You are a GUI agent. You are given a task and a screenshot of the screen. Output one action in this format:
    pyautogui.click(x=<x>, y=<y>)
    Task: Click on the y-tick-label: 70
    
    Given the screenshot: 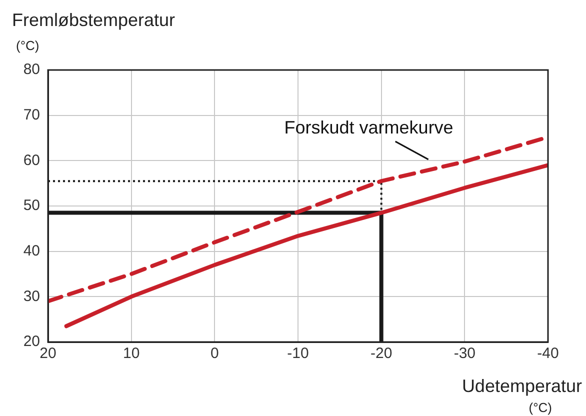 What is the action you would take?
    pyautogui.click(x=31, y=115)
    